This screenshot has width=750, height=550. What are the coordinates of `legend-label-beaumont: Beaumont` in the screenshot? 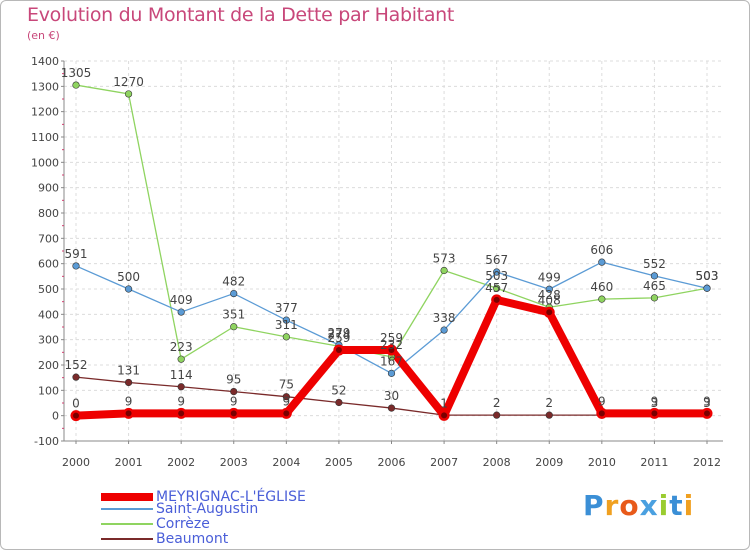 It's located at (192, 539).